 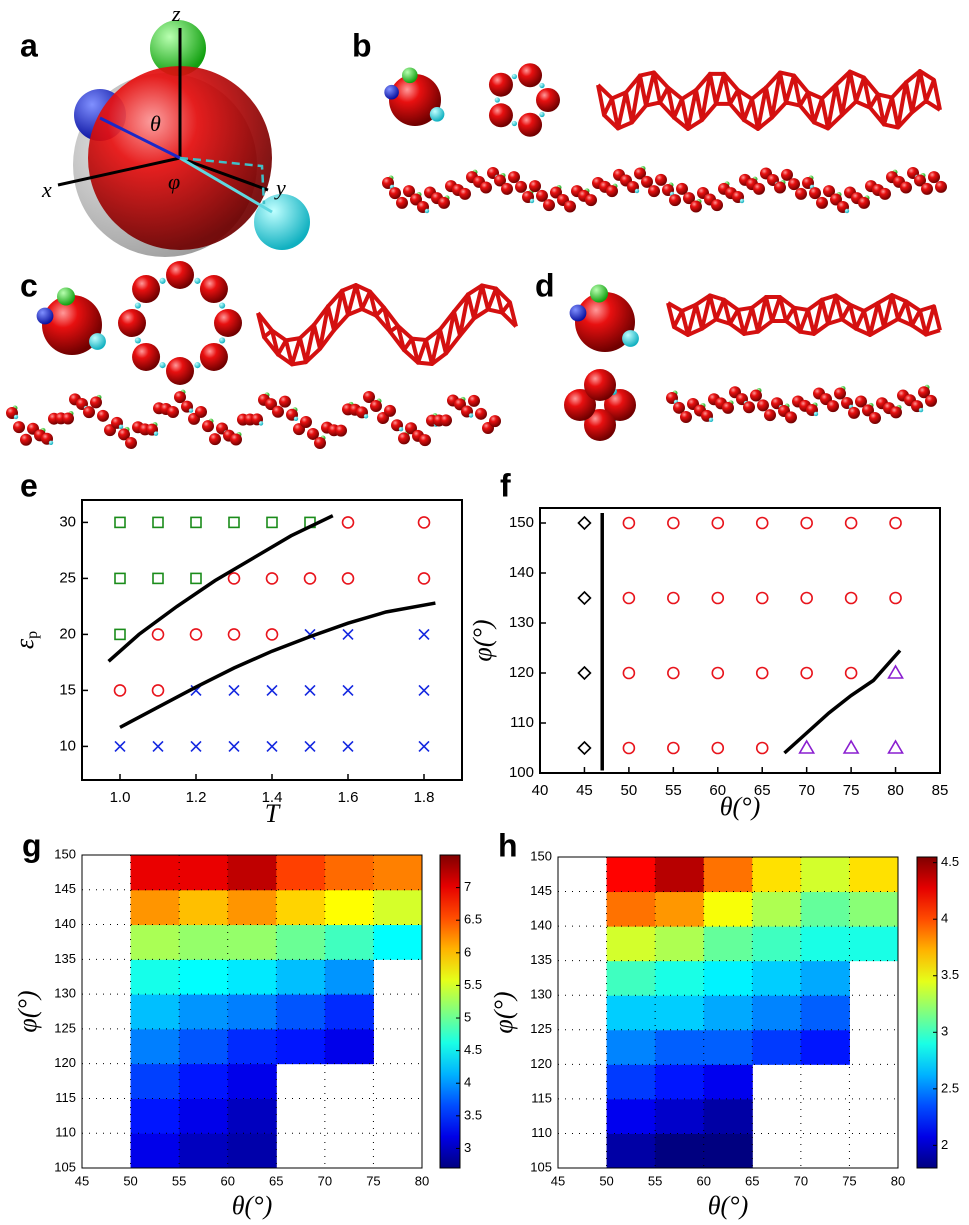 I want to click on x-tick-label: 1.6, so click(x=348, y=797).